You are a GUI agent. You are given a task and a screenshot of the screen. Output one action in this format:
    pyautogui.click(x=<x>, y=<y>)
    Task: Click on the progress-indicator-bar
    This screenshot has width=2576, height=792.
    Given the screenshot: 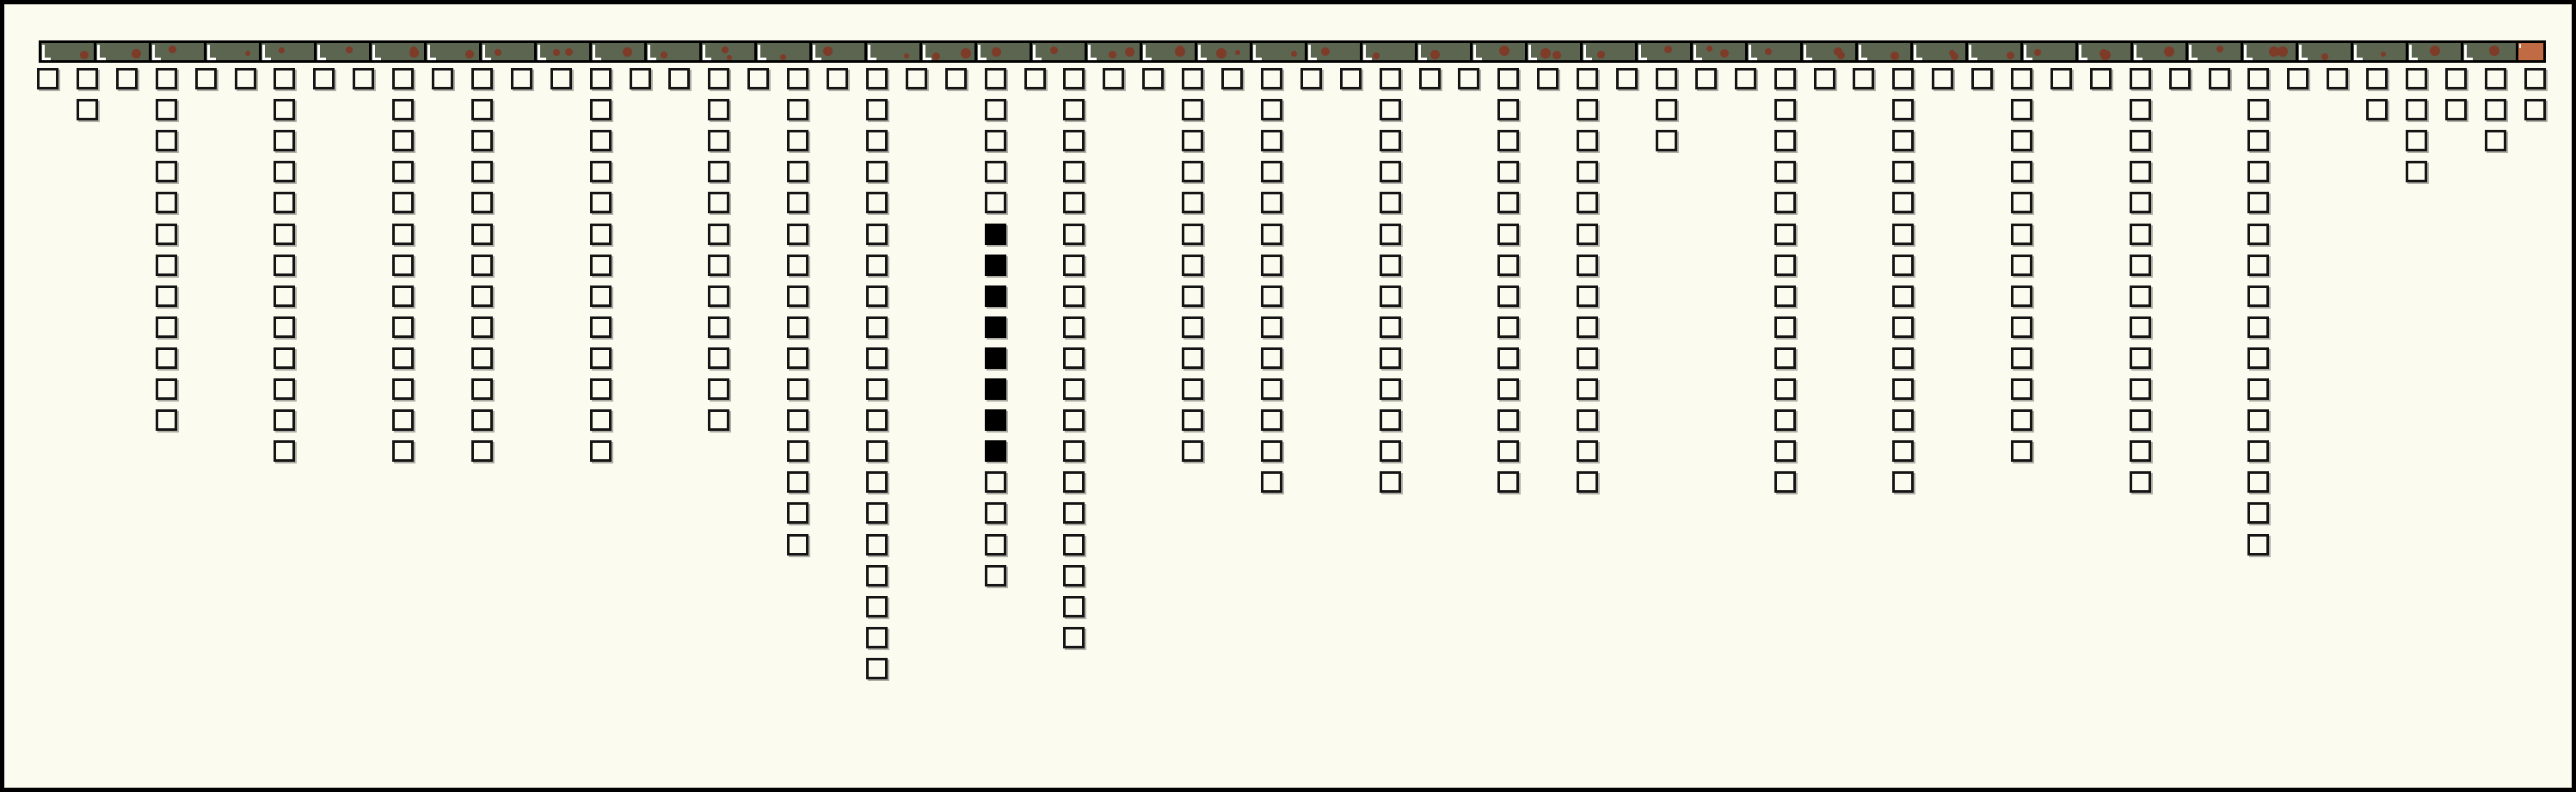 What is the action you would take?
    pyautogui.click(x=1292, y=51)
    